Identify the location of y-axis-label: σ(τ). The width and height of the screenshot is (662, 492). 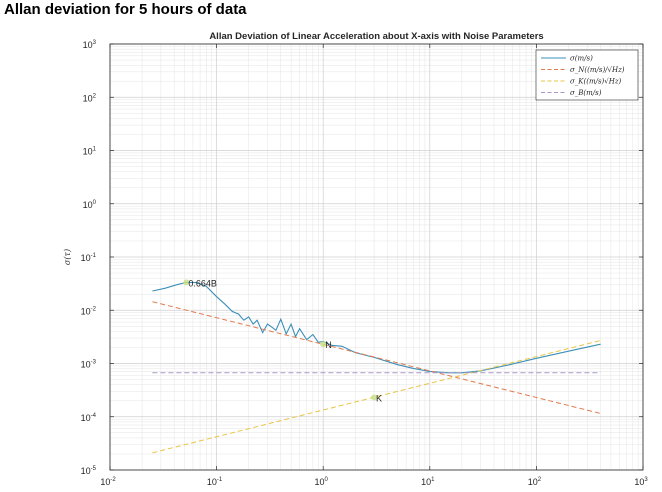
(67, 257).